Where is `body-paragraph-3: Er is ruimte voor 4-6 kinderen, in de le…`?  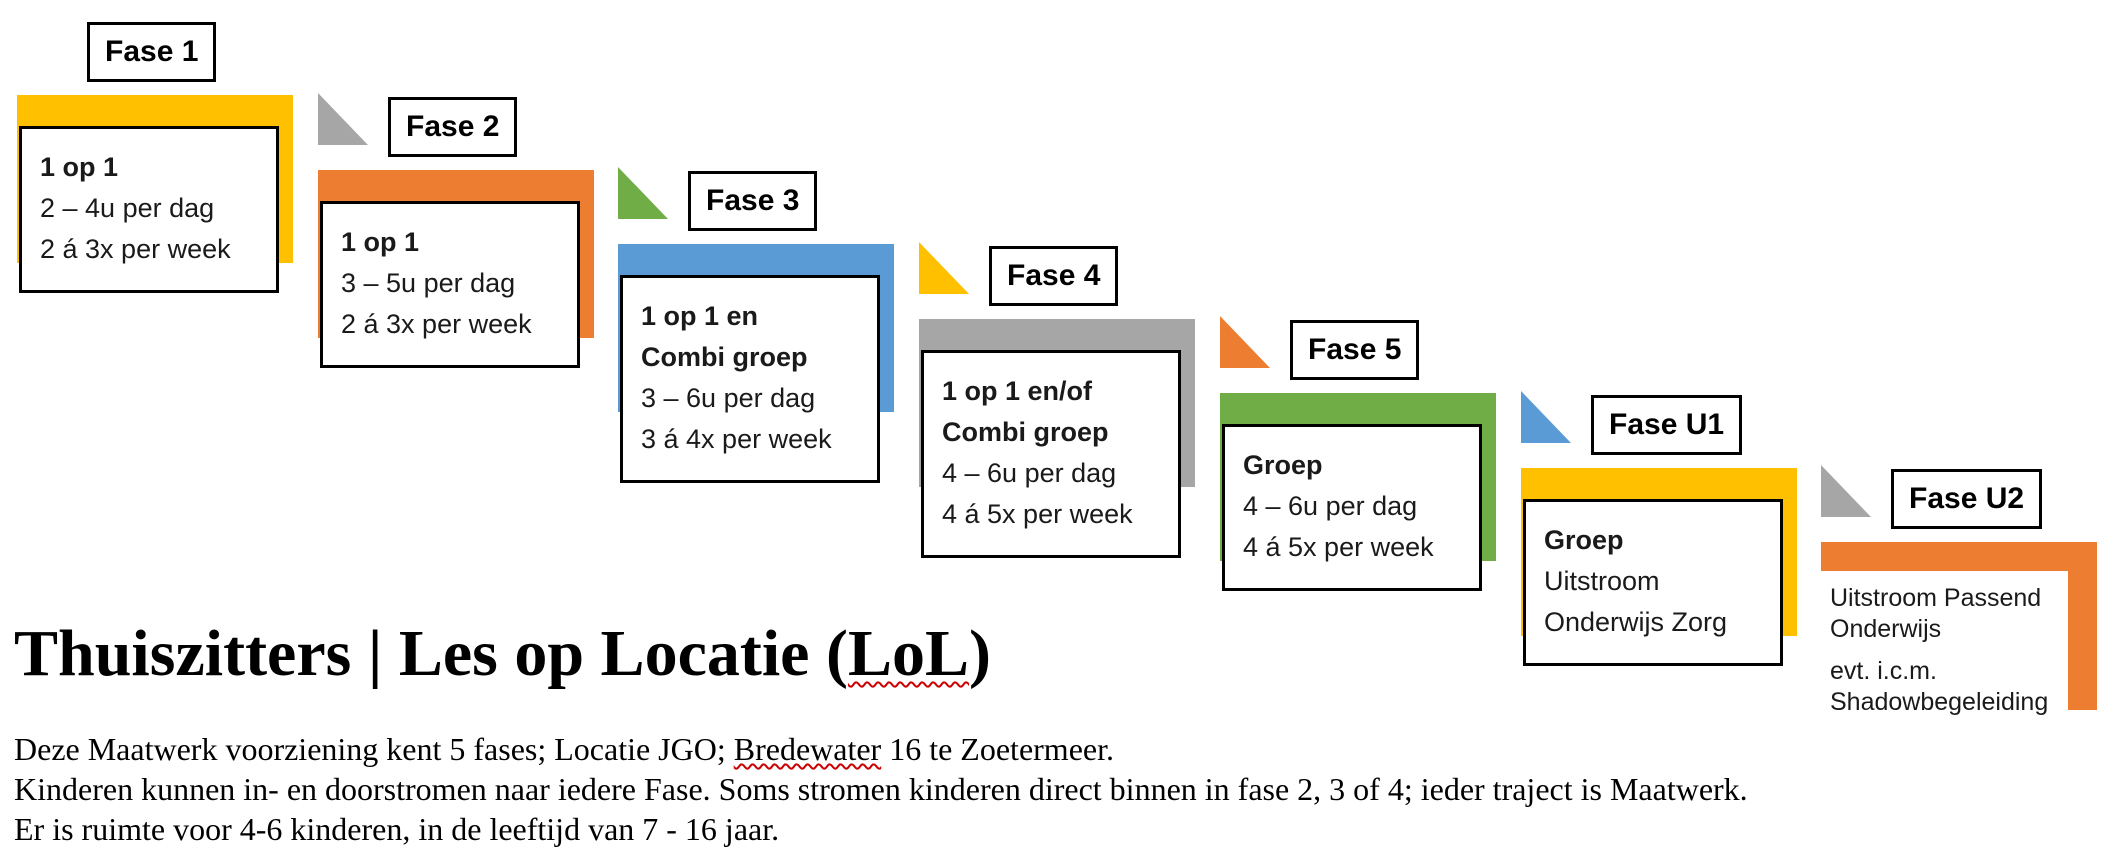
body-paragraph-3: Er is ruimte voor 4-6 kinderen, in de le… is located at coordinates (397, 829).